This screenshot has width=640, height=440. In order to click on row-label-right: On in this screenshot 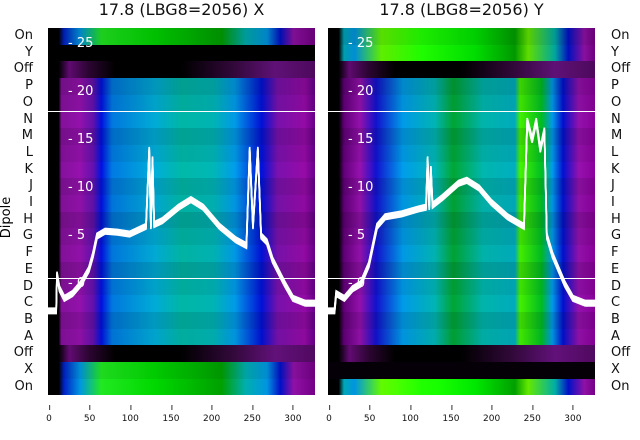, I will do `click(620, 35)`.